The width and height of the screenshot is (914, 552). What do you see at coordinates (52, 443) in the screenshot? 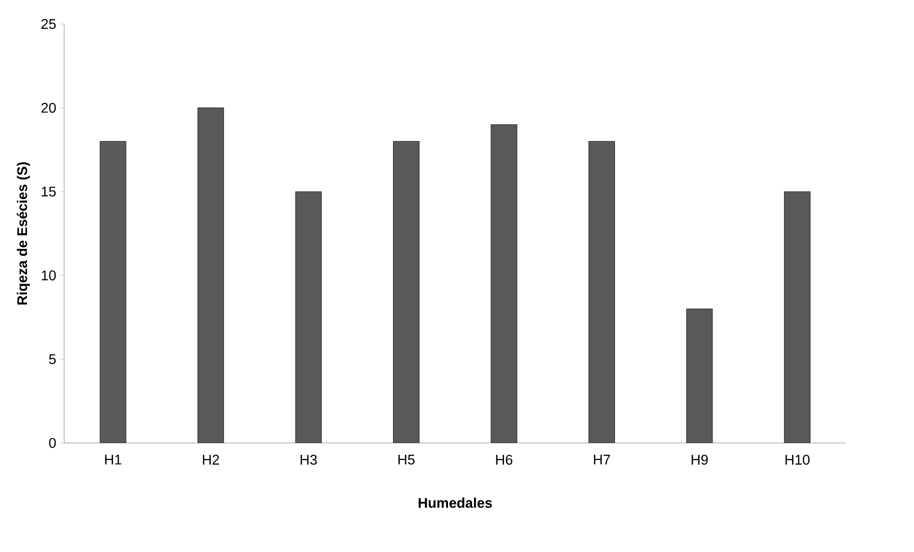
I see `y-tick-label: 0` at bounding box center [52, 443].